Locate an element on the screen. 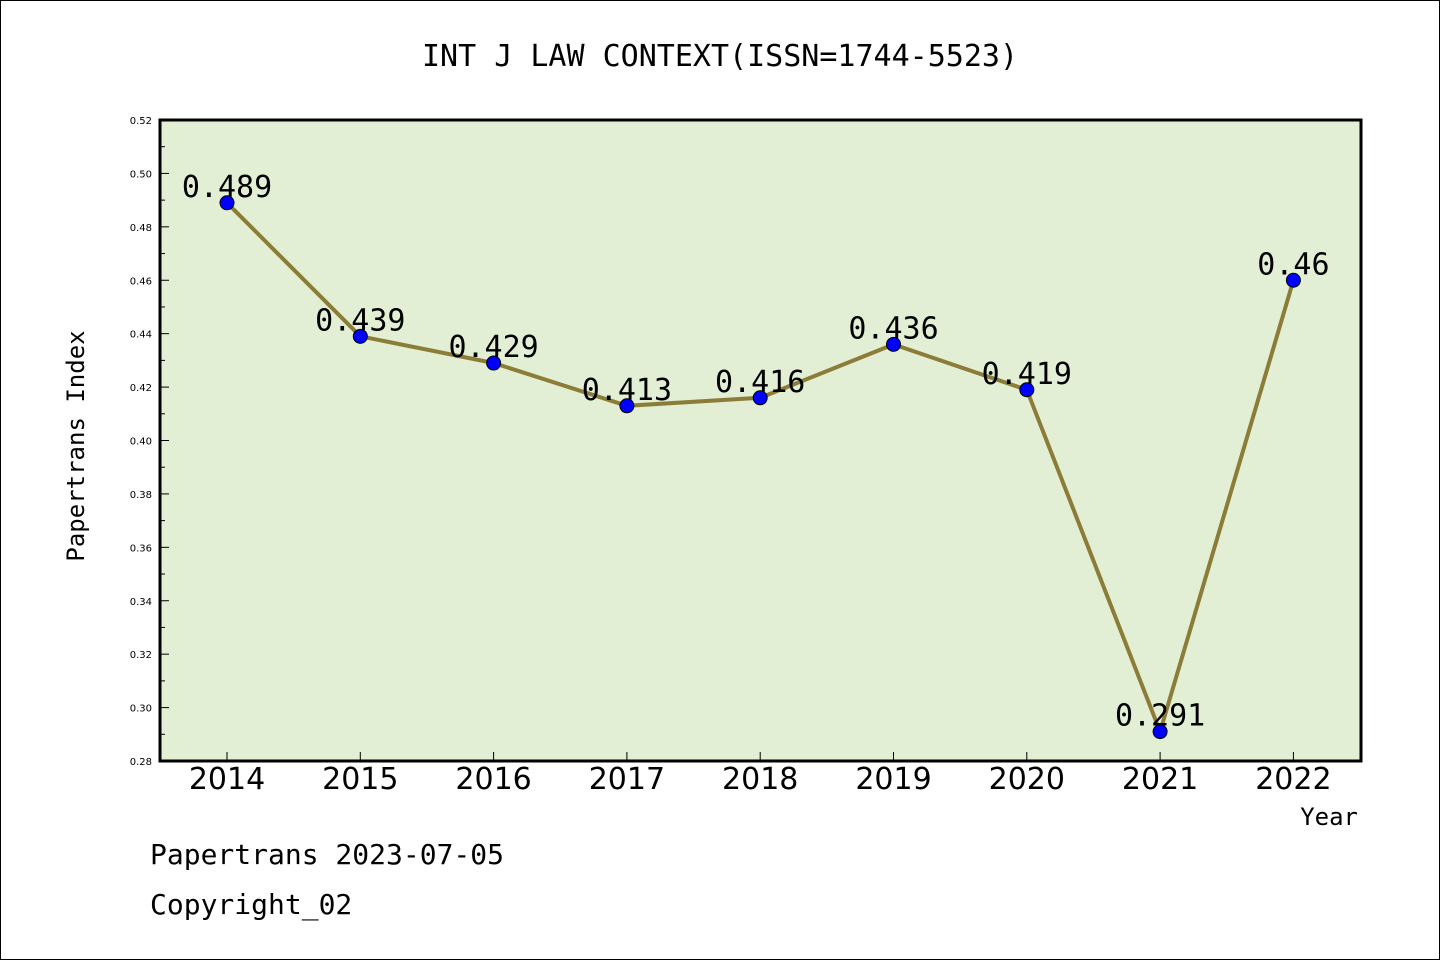 This screenshot has width=1440, height=960. x-axis: 2014 2015 2016 2017 2018 2019 2020 2021 2022 is located at coordinates (760, 774).